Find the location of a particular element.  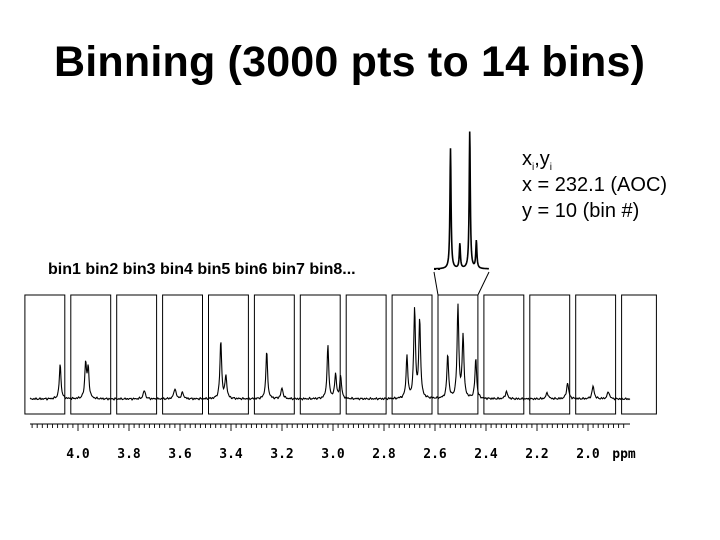

zoom-connector-right is located at coordinates (483, 283).